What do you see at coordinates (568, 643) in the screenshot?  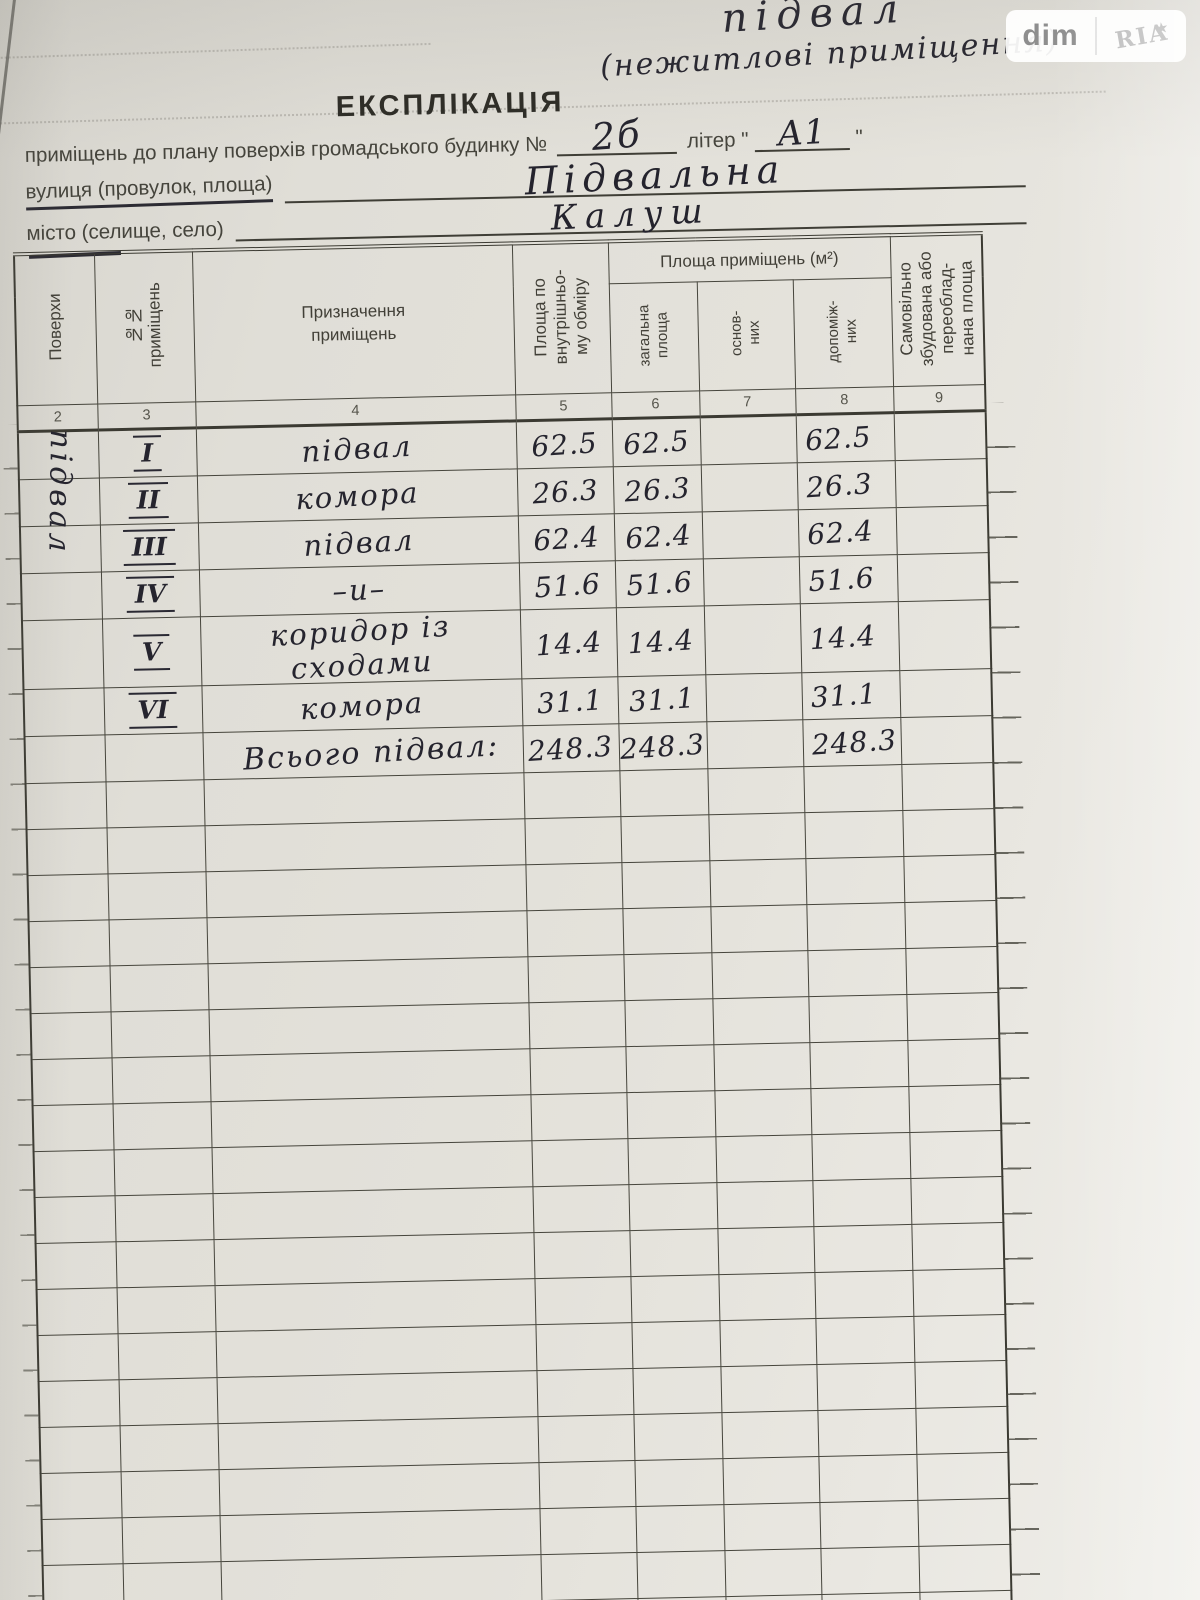 I see `cell-inner-area: 14.4` at bounding box center [568, 643].